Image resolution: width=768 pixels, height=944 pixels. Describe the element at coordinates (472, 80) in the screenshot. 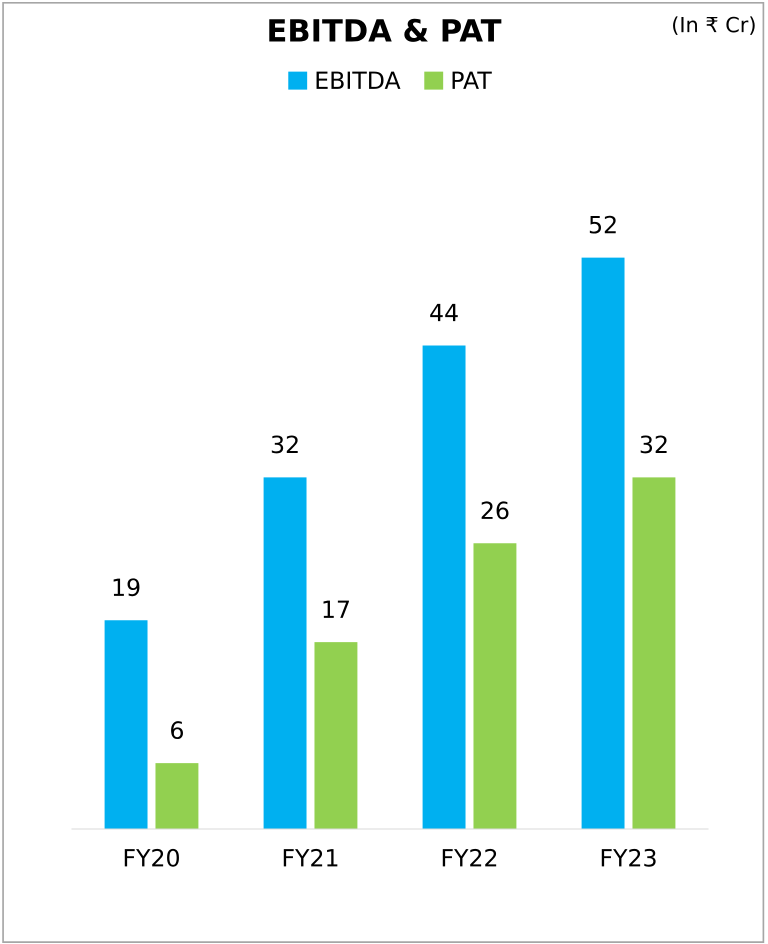

I see `legend-label: PAT` at that location.